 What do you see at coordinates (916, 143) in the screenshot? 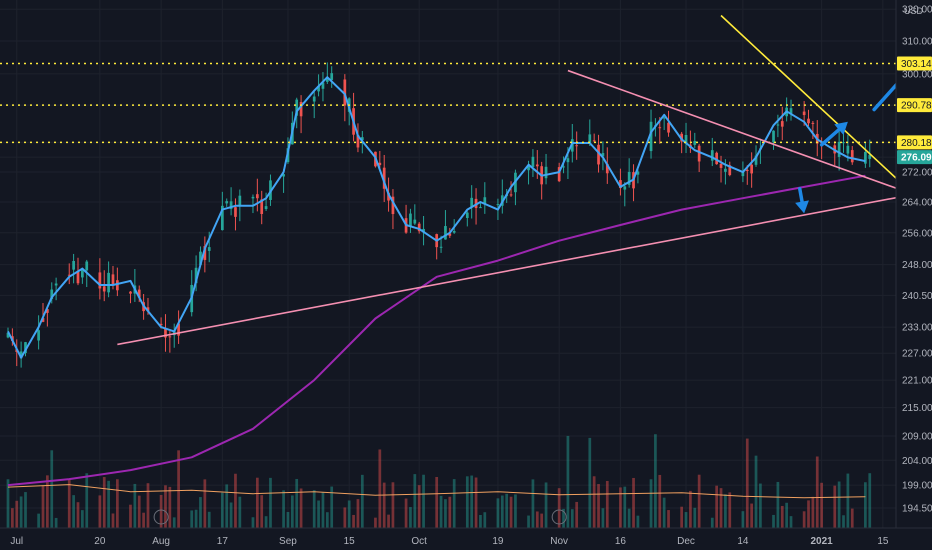
I see `price-level-tag-label: 280.18` at bounding box center [916, 143].